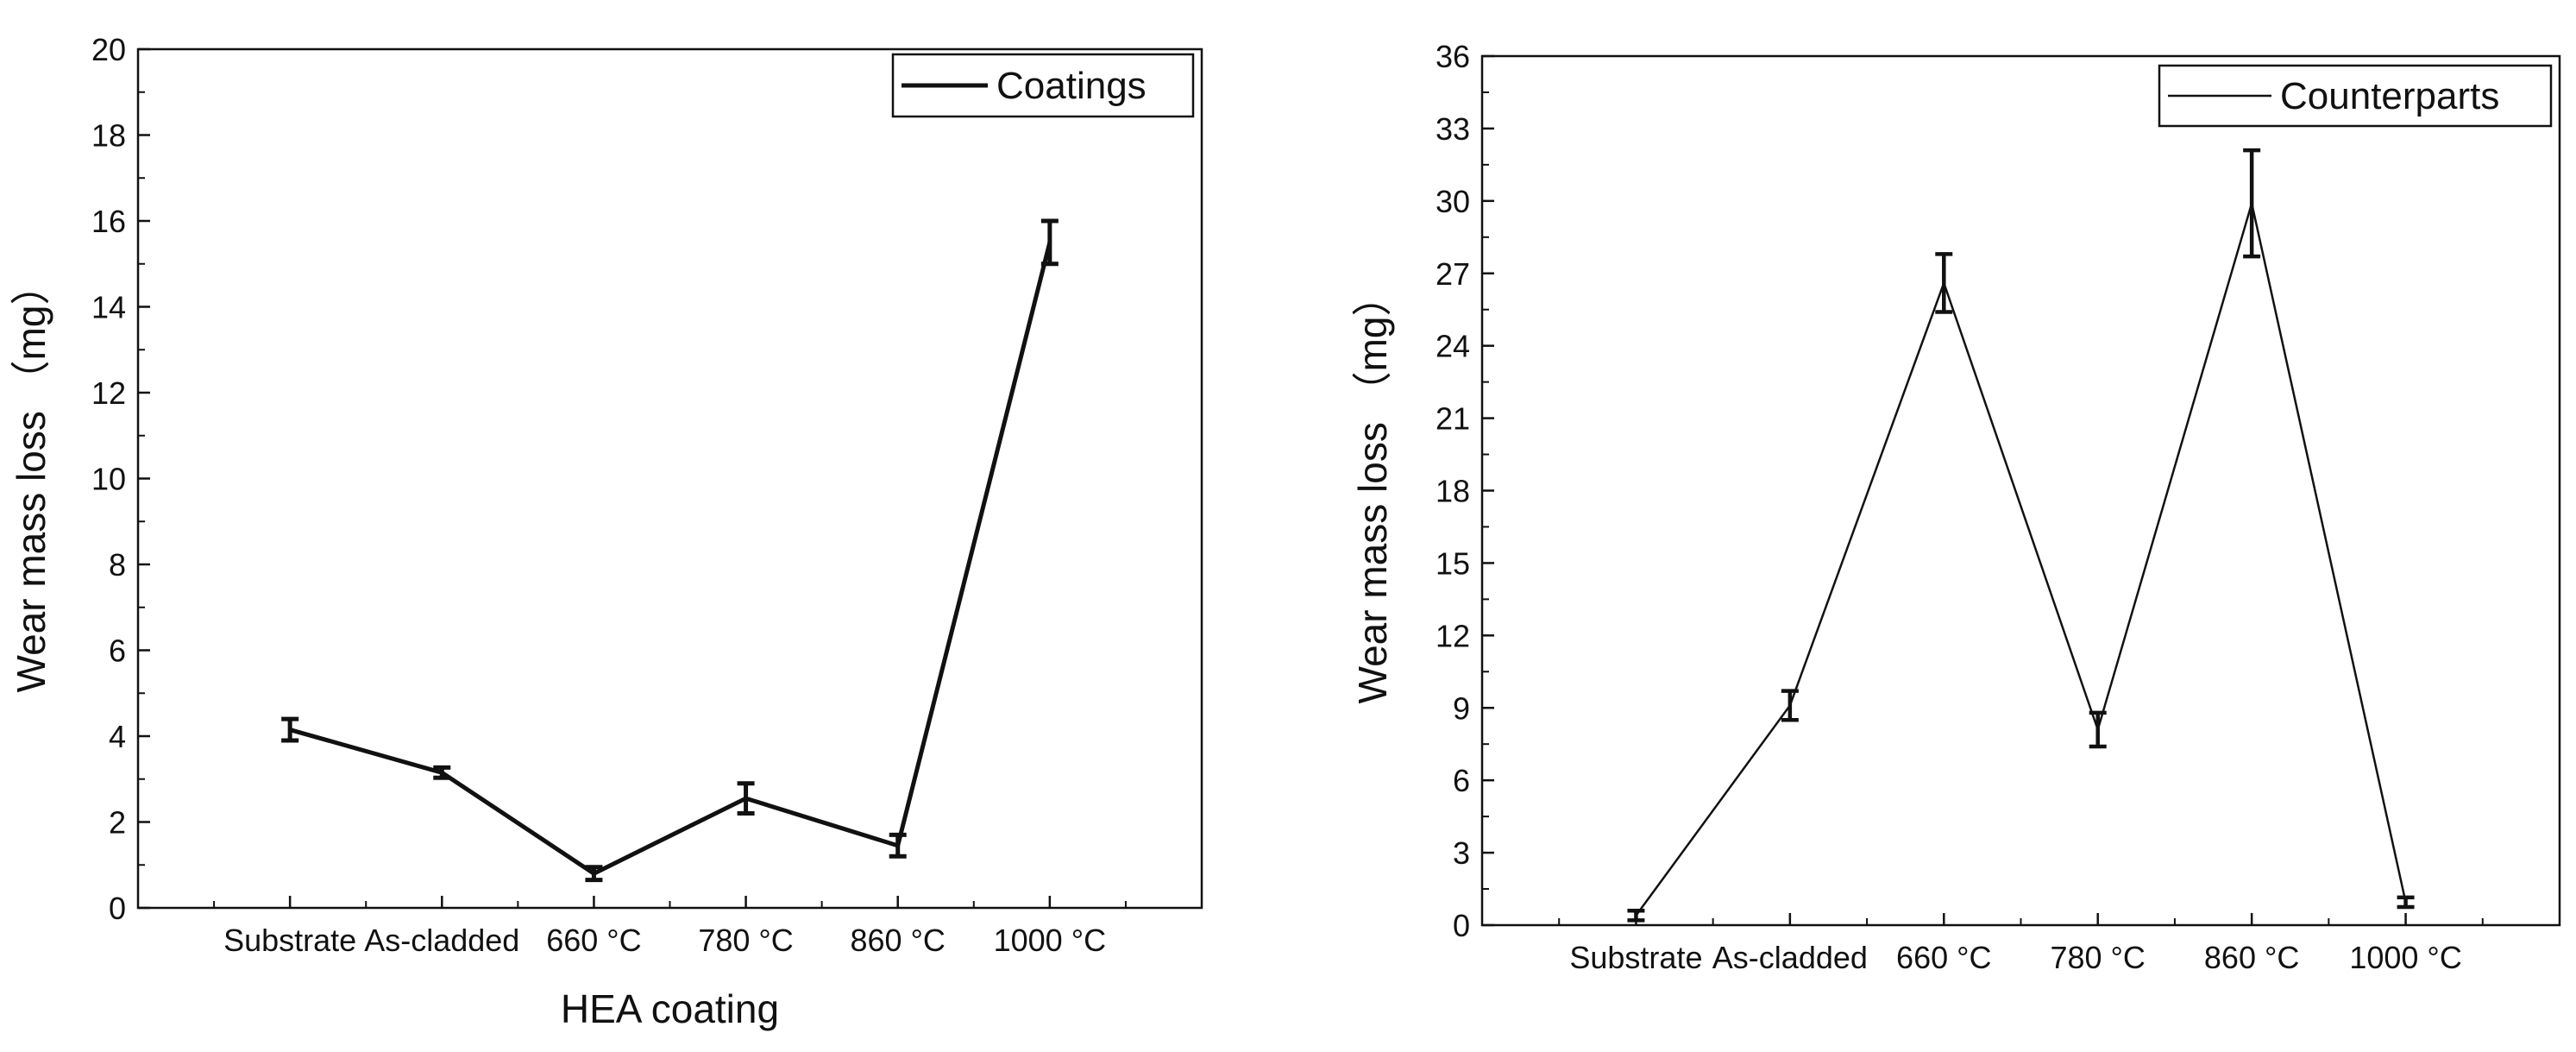 Image resolution: width=2576 pixels, height=1052 pixels. I want to click on legend-label: Counterparts, so click(2389, 96).